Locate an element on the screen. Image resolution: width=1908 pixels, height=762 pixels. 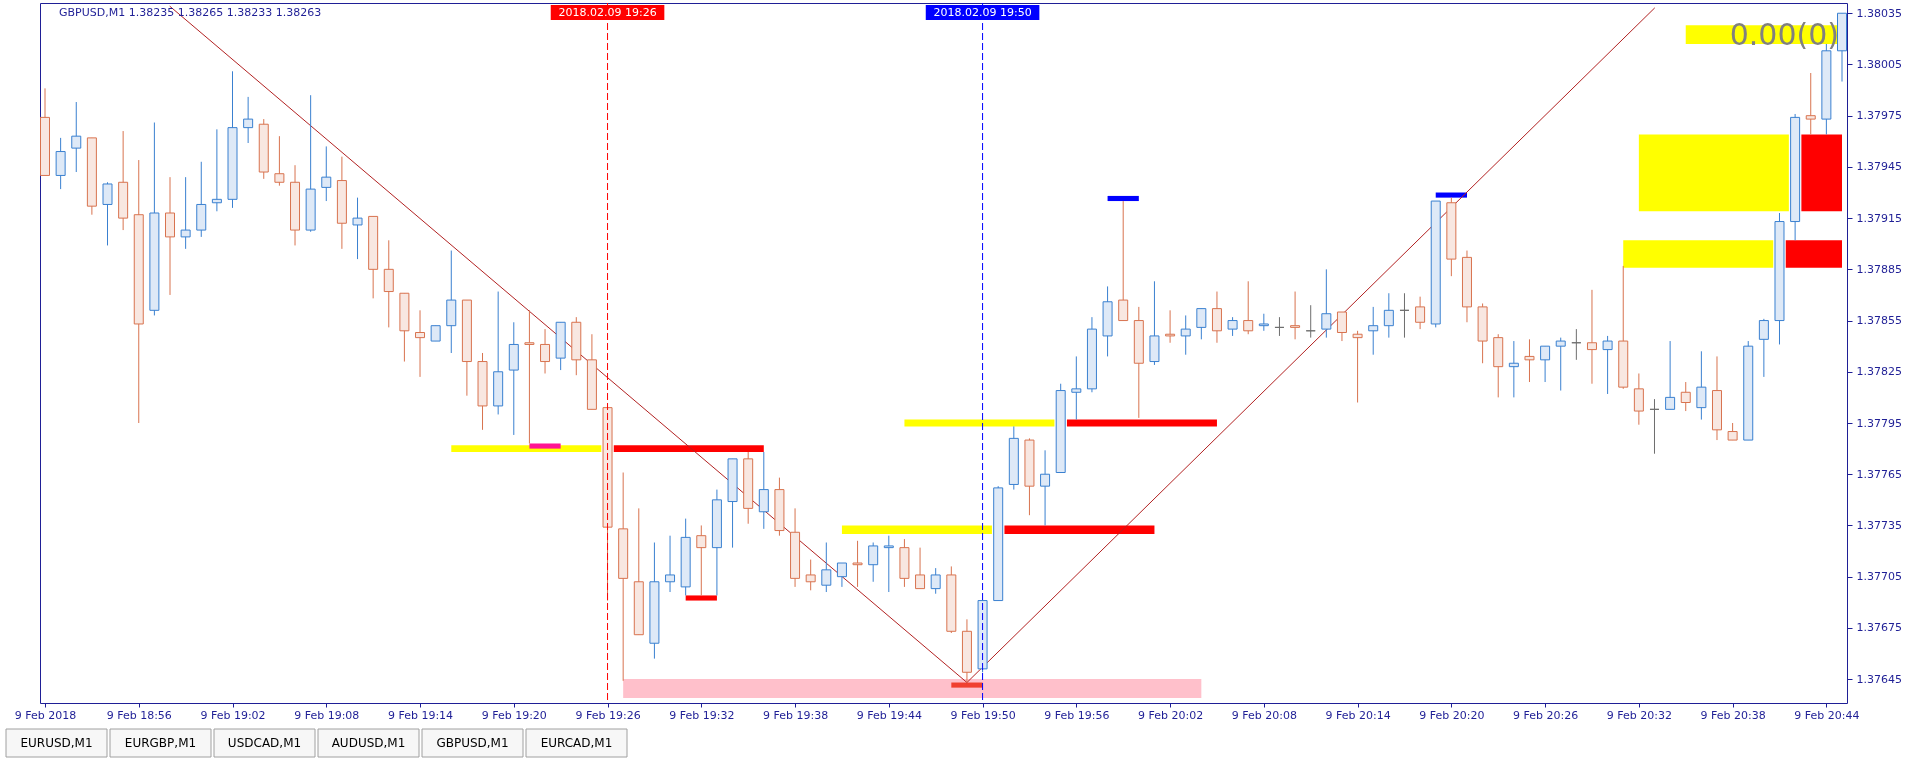
y-tick-label: 1.37705 is located at coordinates (1879, 577).